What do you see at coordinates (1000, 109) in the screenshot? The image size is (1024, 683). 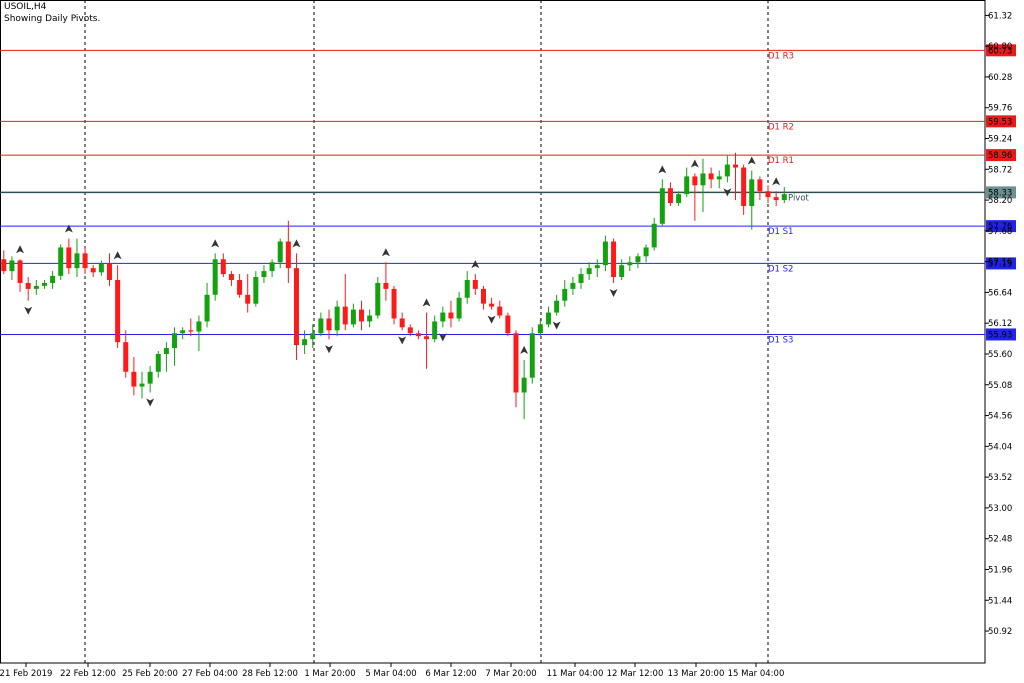 I see `y-tick-label: 59.76` at bounding box center [1000, 109].